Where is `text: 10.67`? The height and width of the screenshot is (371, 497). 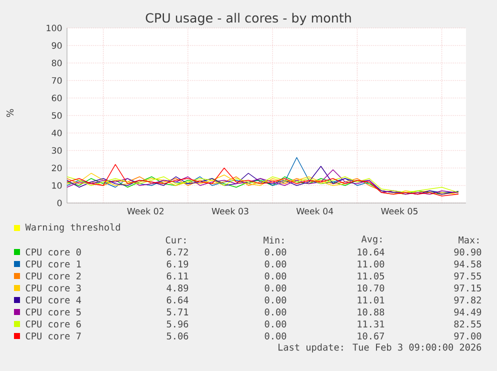 text: 10.67 is located at coordinates (371, 336).